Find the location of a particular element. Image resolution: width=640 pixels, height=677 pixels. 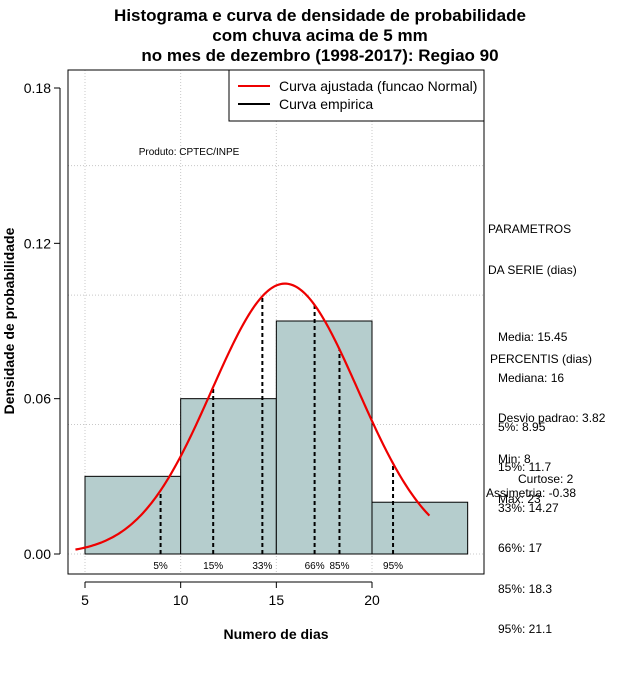

y-tick-label: 0.18 is located at coordinates (37, 88).